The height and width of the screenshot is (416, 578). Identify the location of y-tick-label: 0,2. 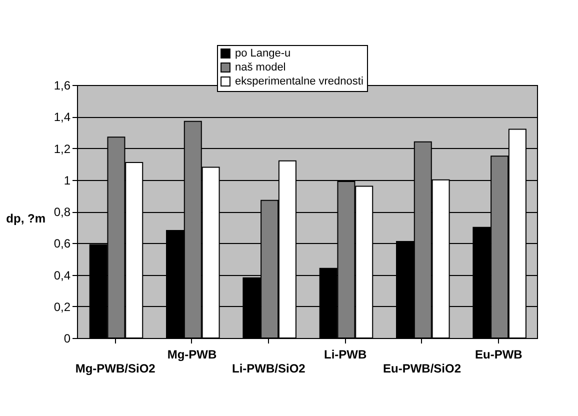
(62, 307).